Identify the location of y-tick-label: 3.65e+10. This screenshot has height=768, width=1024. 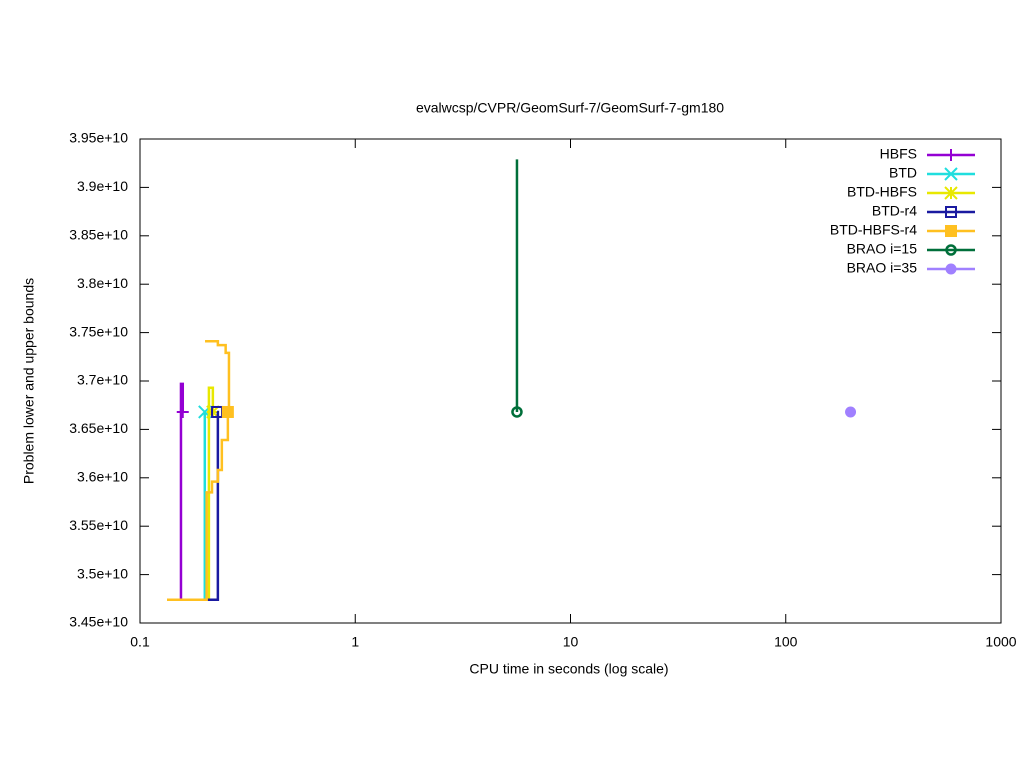
(98, 428).